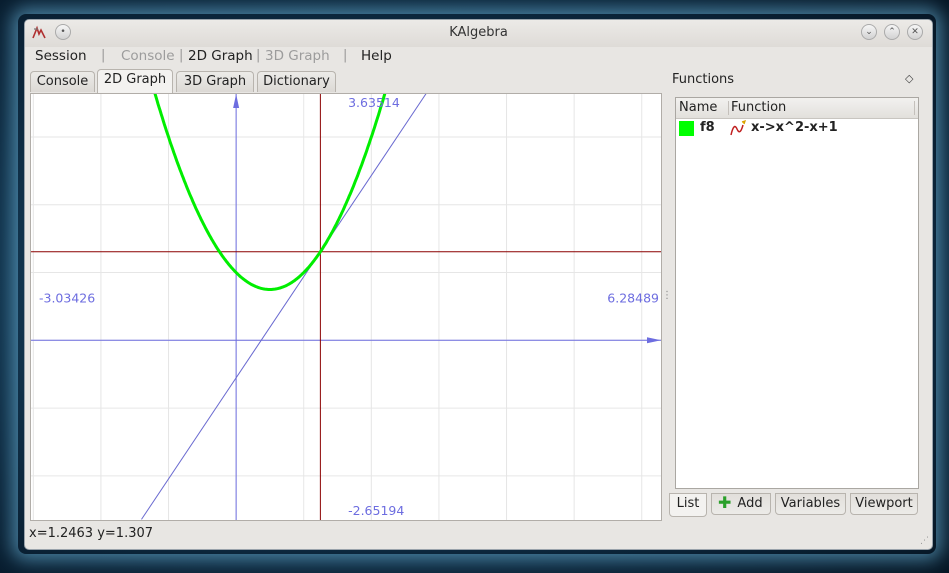 The height and width of the screenshot is (573, 949). What do you see at coordinates (61, 56) in the screenshot?
I see `menu-session: Session` at bounding box center [61, 56].